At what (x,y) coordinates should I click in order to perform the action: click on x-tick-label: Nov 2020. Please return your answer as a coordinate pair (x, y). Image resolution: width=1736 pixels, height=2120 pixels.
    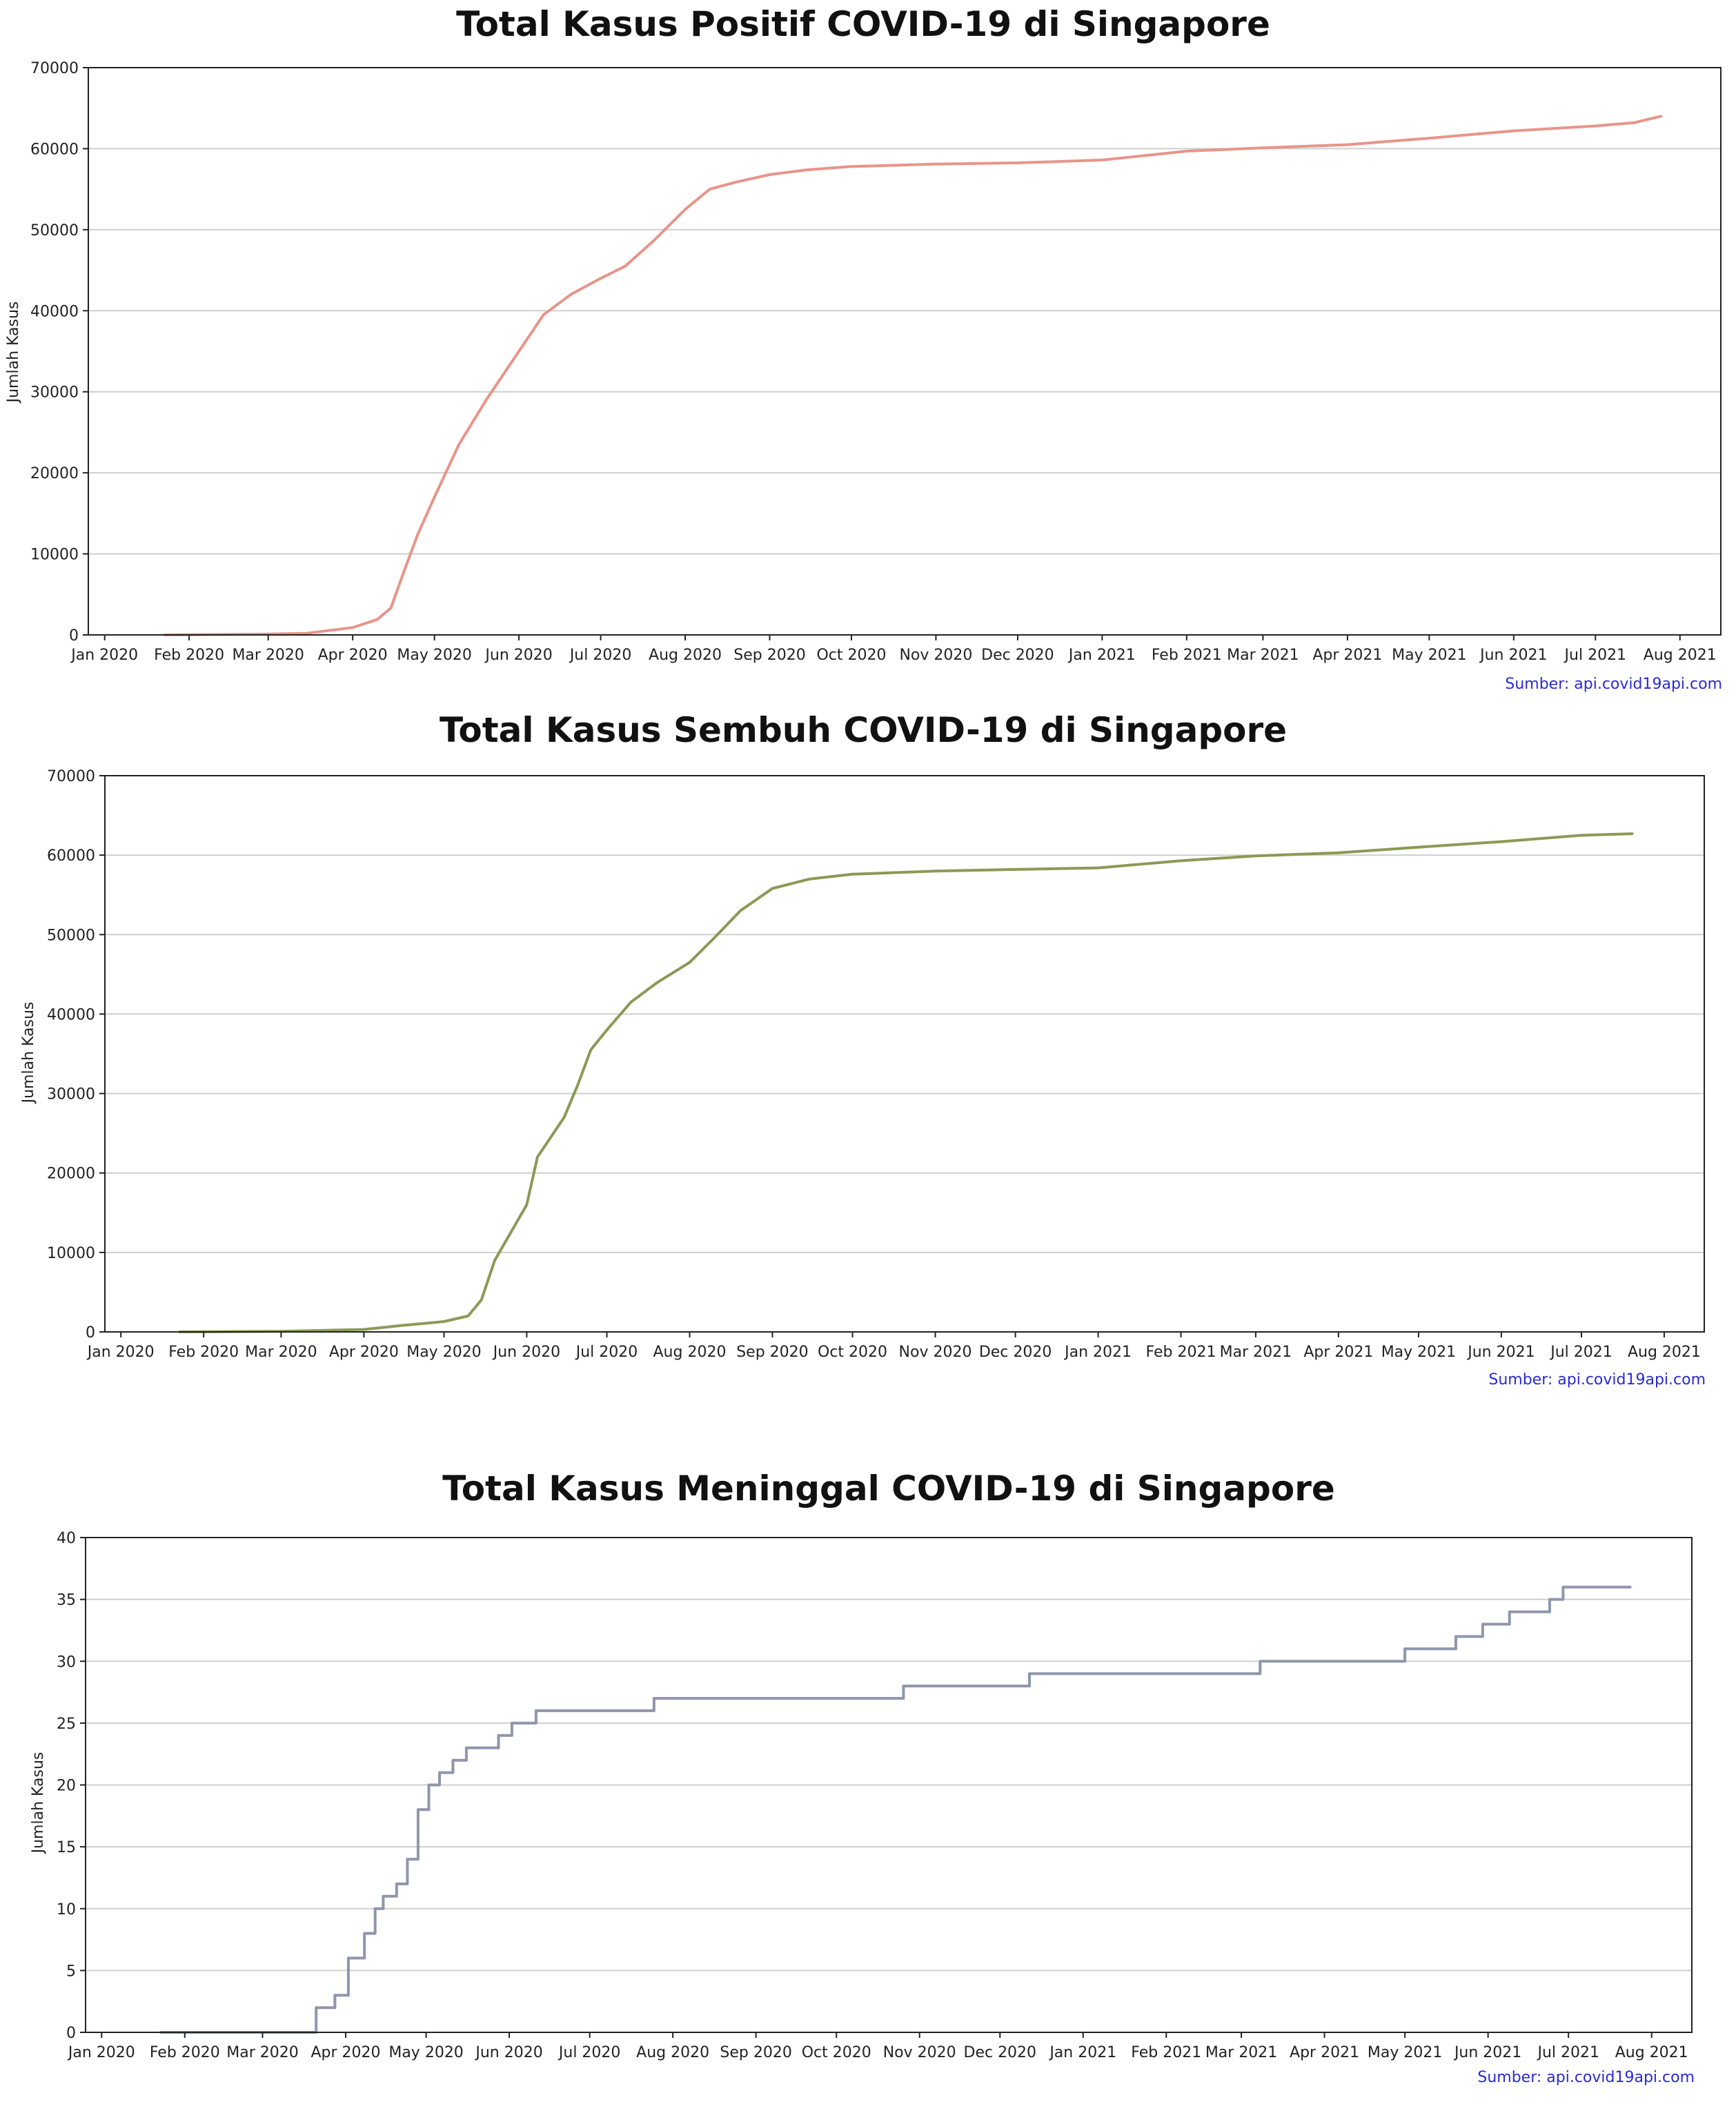
    Looking at the image, I should click on (919, 2052).